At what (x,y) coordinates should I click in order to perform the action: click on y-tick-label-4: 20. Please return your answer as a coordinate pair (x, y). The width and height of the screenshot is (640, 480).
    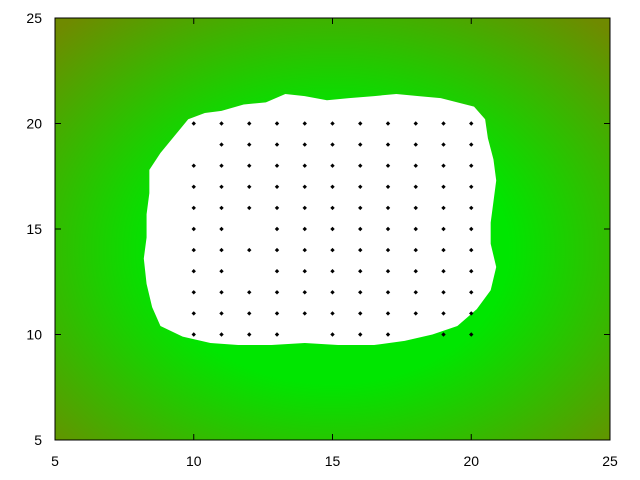
    Looking at the image, I should click on (34, 124).